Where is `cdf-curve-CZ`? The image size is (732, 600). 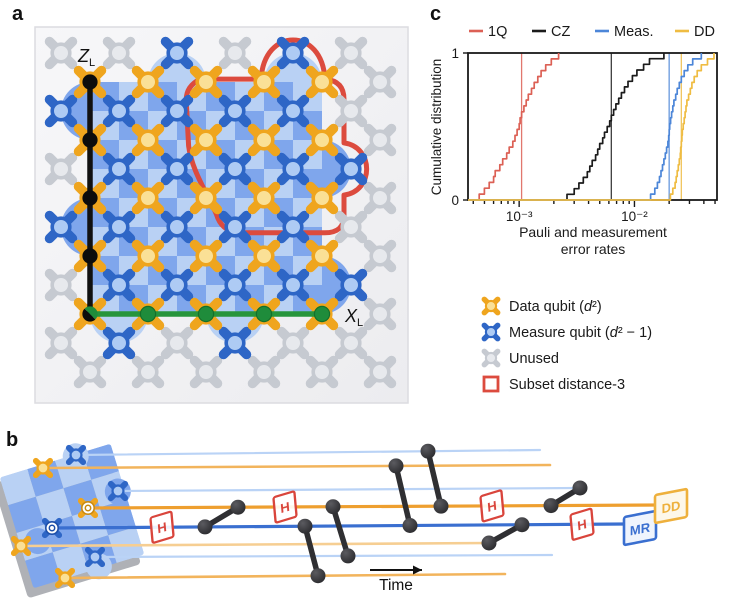 cdf-curve-CZ is located at coordinates (566, 127).